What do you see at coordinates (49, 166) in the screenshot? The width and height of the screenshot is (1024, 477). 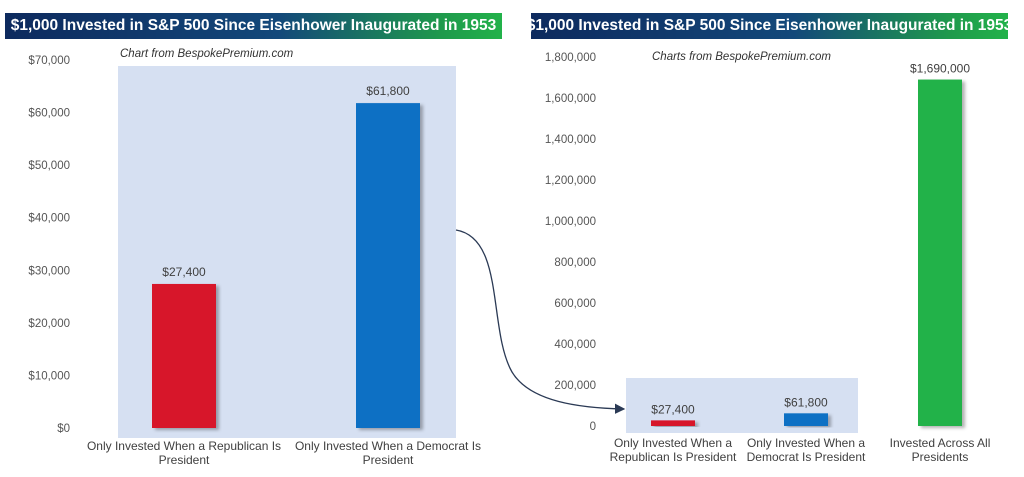 I see `left-ytick-label: $50,000` at bounding box center [49, 166].